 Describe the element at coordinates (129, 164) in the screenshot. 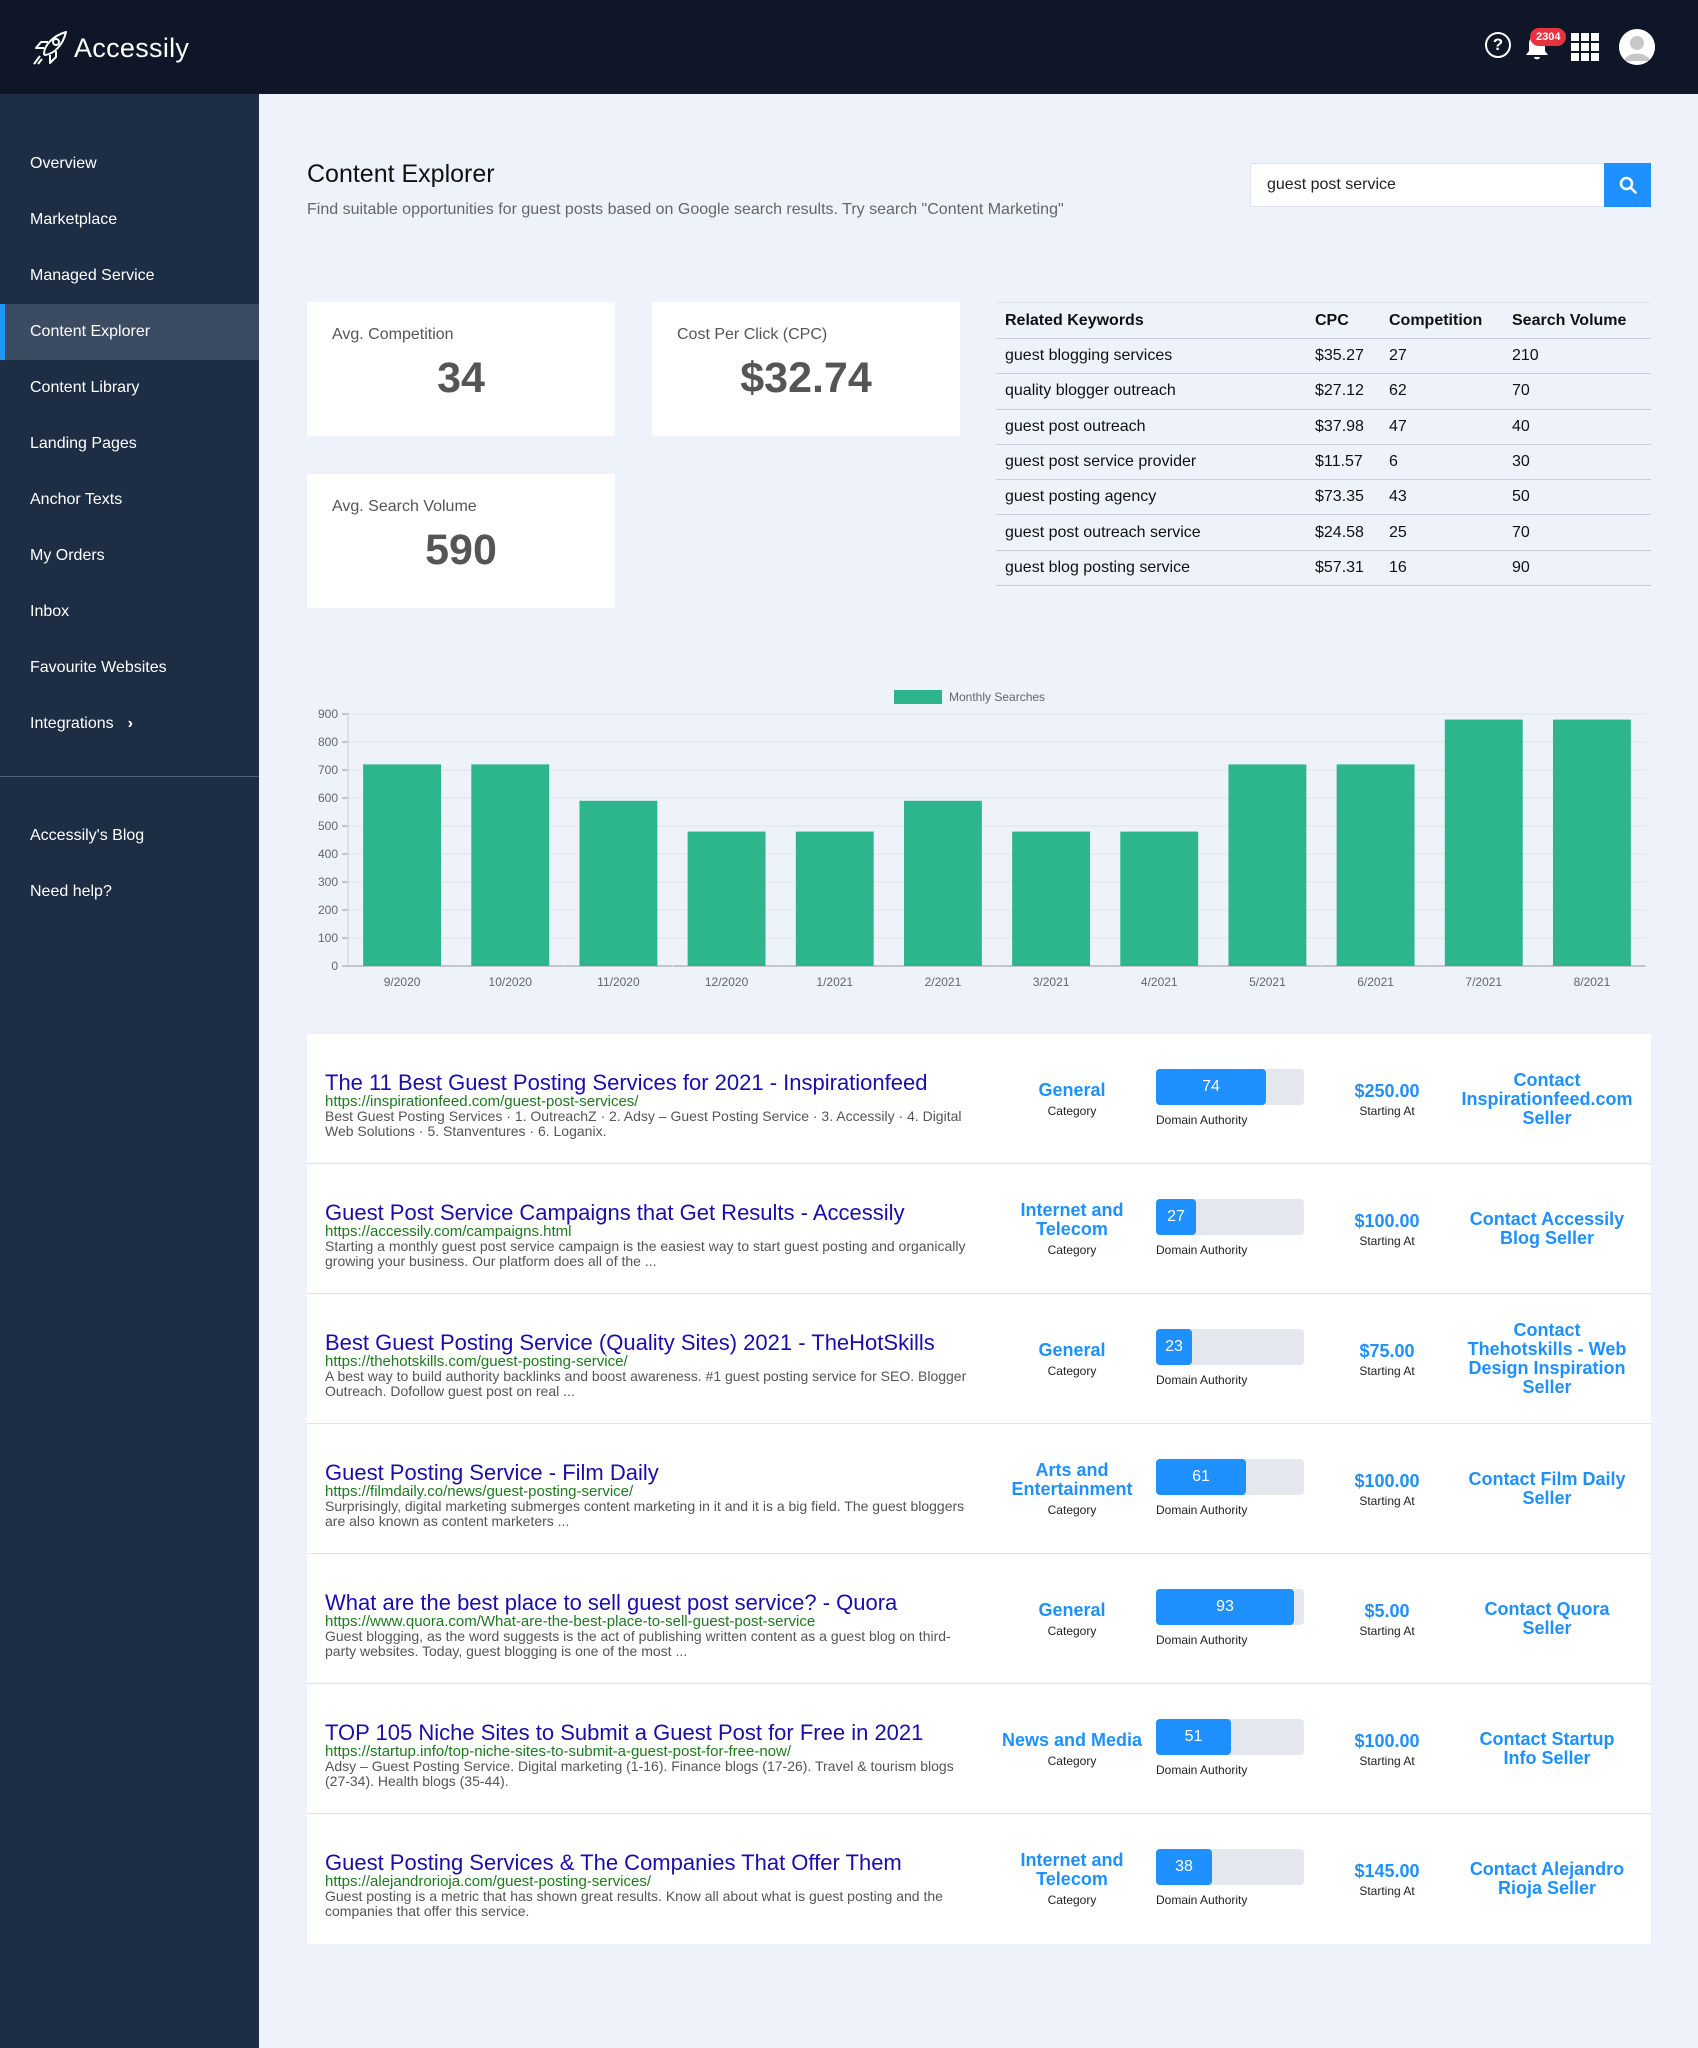

I see `sidebar-item-overview: Overview` at that location.